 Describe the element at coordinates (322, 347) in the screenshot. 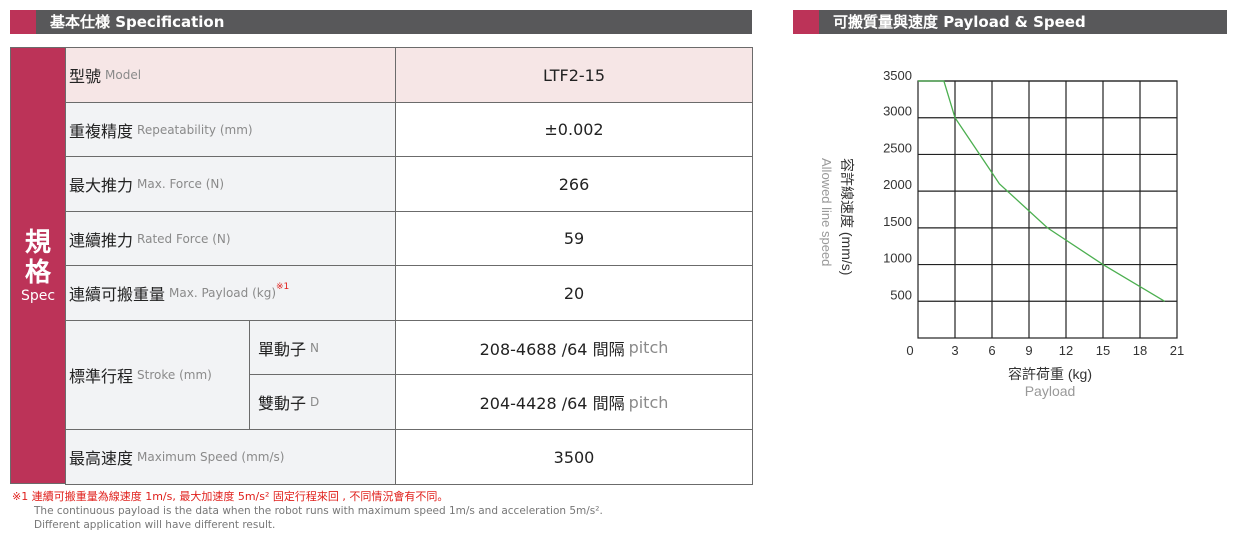

I see `stroke-sub-label: 單動子 N` at that location.